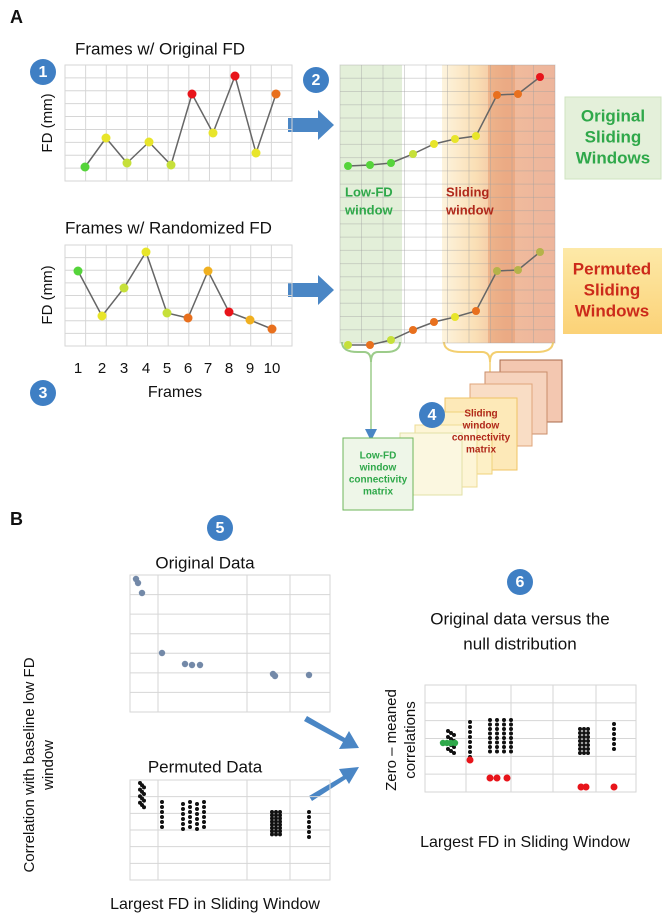 Image resolution: width=667 pixels, height=920 pixels. What do you see at coordinates (612, 268) in the screenshot?
I see `box-label: Permuted` at bounding box center [612, 268].